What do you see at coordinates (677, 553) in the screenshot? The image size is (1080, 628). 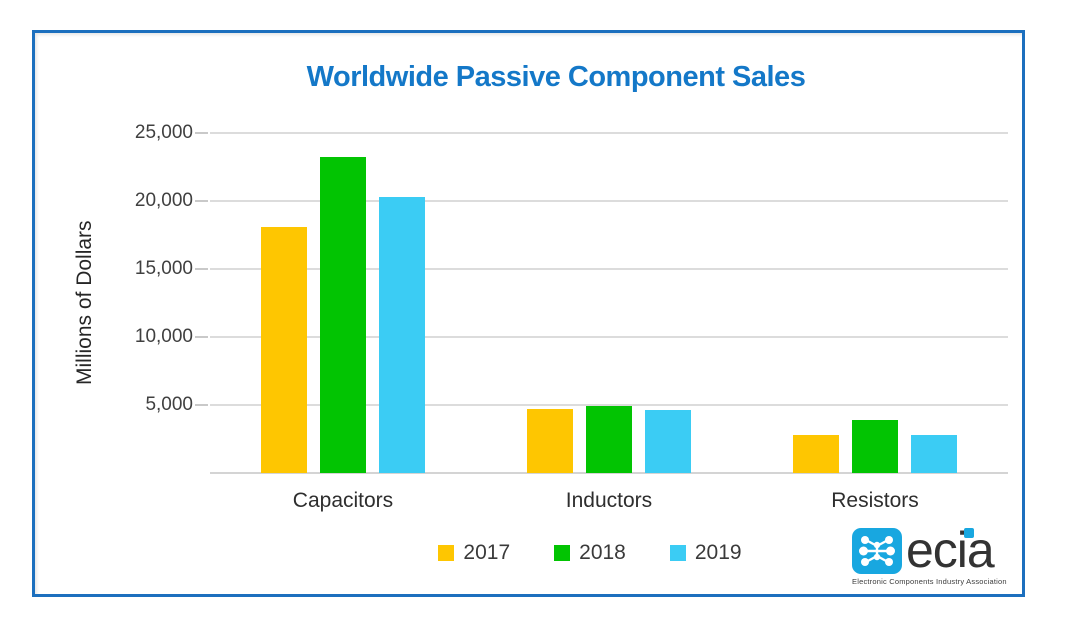 I see `legend-swatch-2019` at bounding box center [677, 553].